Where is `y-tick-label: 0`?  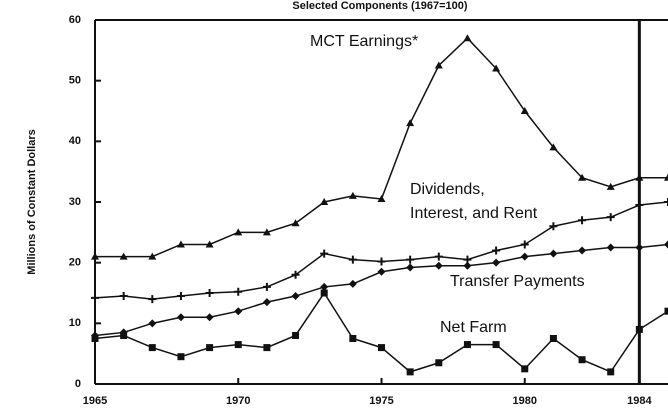 y-tick-label: 0 is located at coordinates (78, 384).